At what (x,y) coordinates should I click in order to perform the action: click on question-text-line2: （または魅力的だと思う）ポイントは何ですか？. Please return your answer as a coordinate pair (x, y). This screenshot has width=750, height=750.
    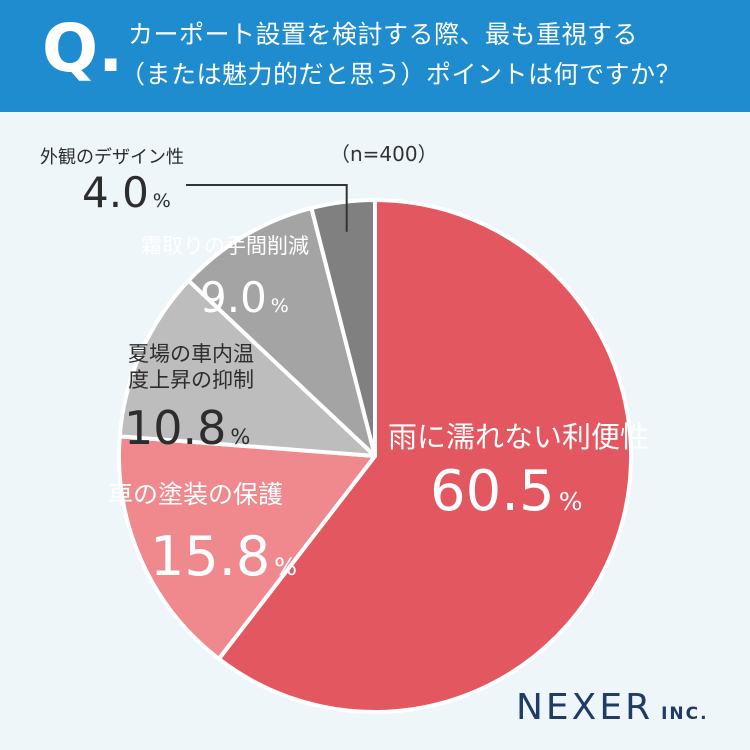
    Looking at the image, I should click on (401, 74).